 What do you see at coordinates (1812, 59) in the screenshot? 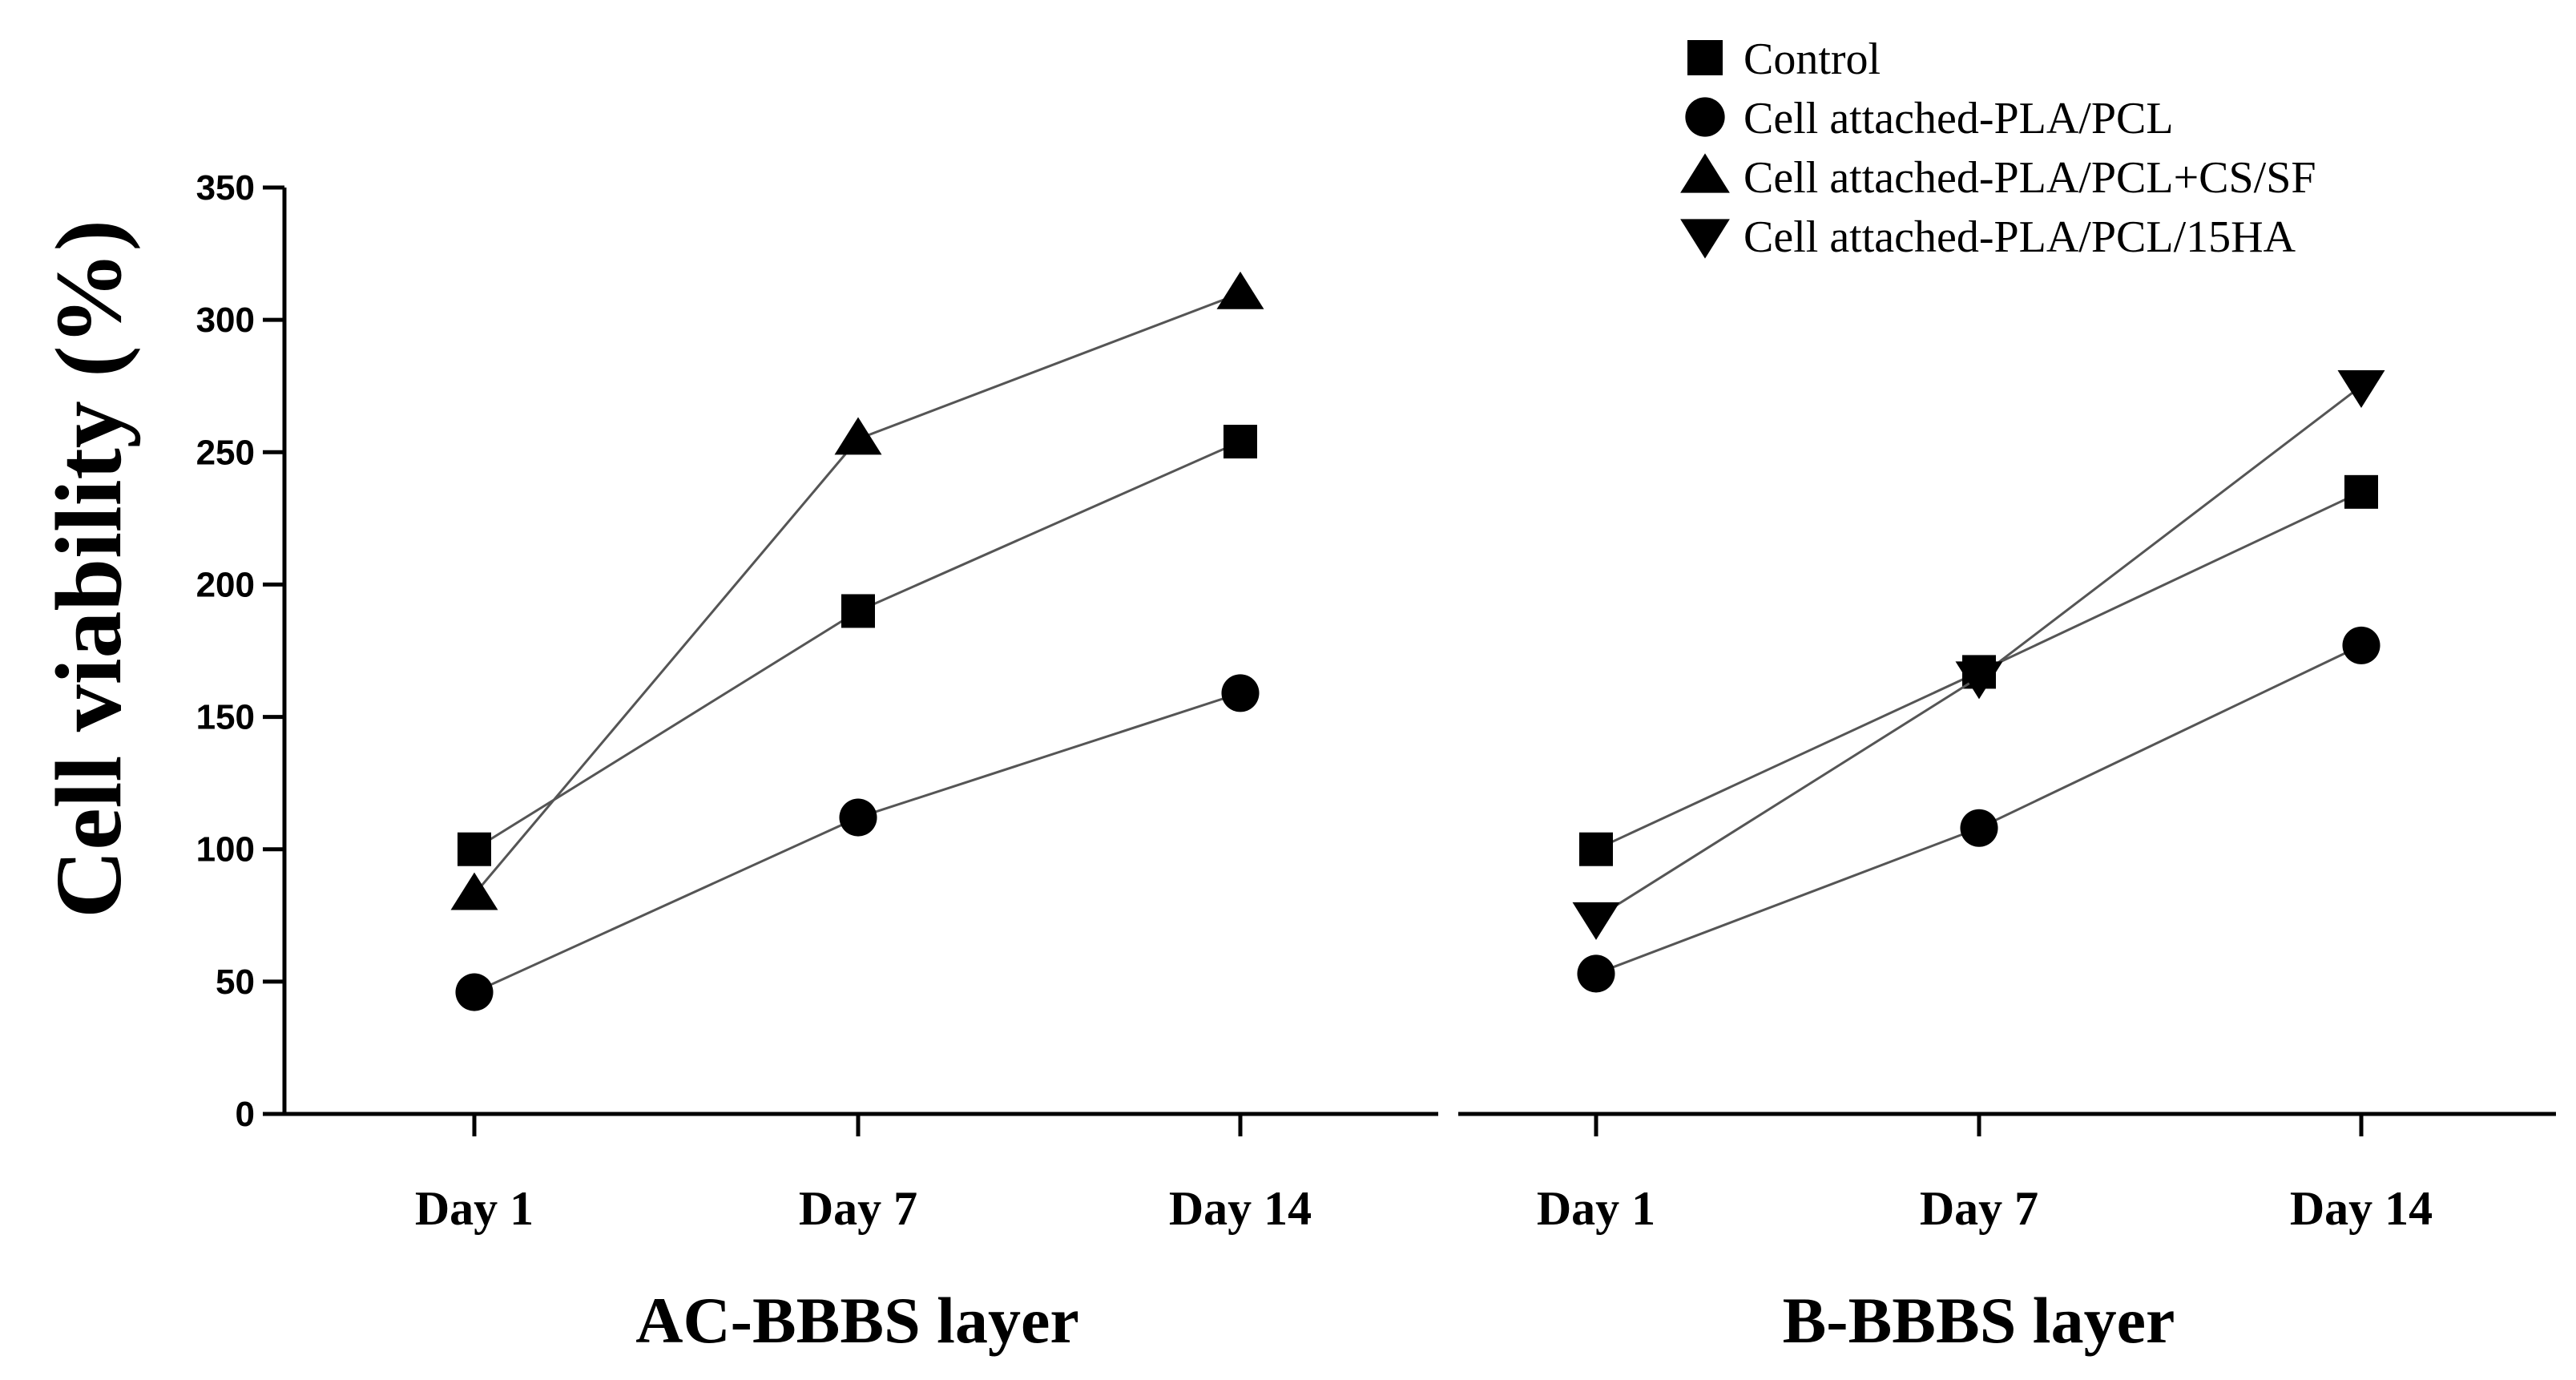
I see `legend-label: Control` at bounding box center [1812, 59].